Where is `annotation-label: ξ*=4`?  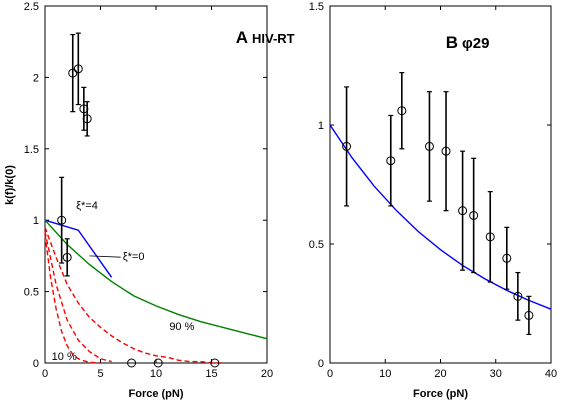 annotation-label: ξ*=4 is located at coordinates (87, 206).